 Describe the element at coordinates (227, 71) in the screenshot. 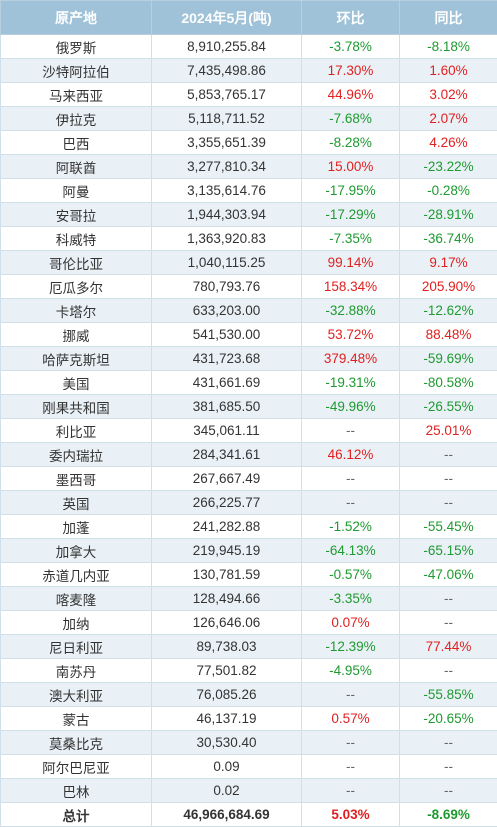

I see `volume-cell: 7,435,498.86` at that location.